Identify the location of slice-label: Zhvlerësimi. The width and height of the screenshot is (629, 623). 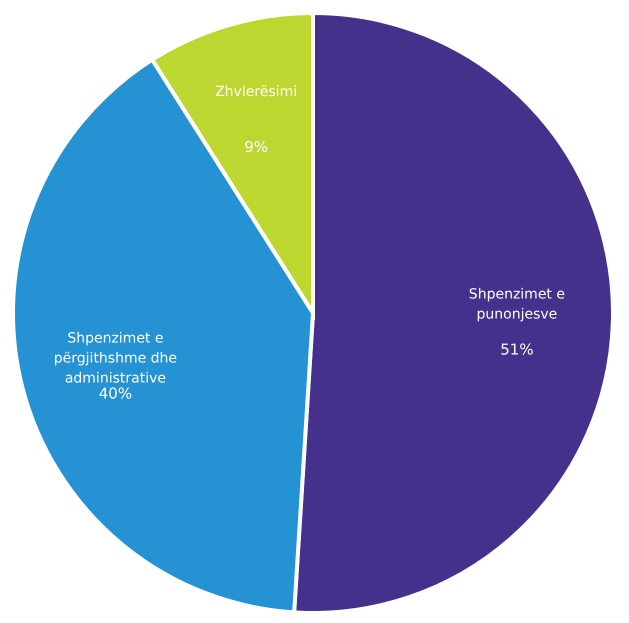
(256, 92).